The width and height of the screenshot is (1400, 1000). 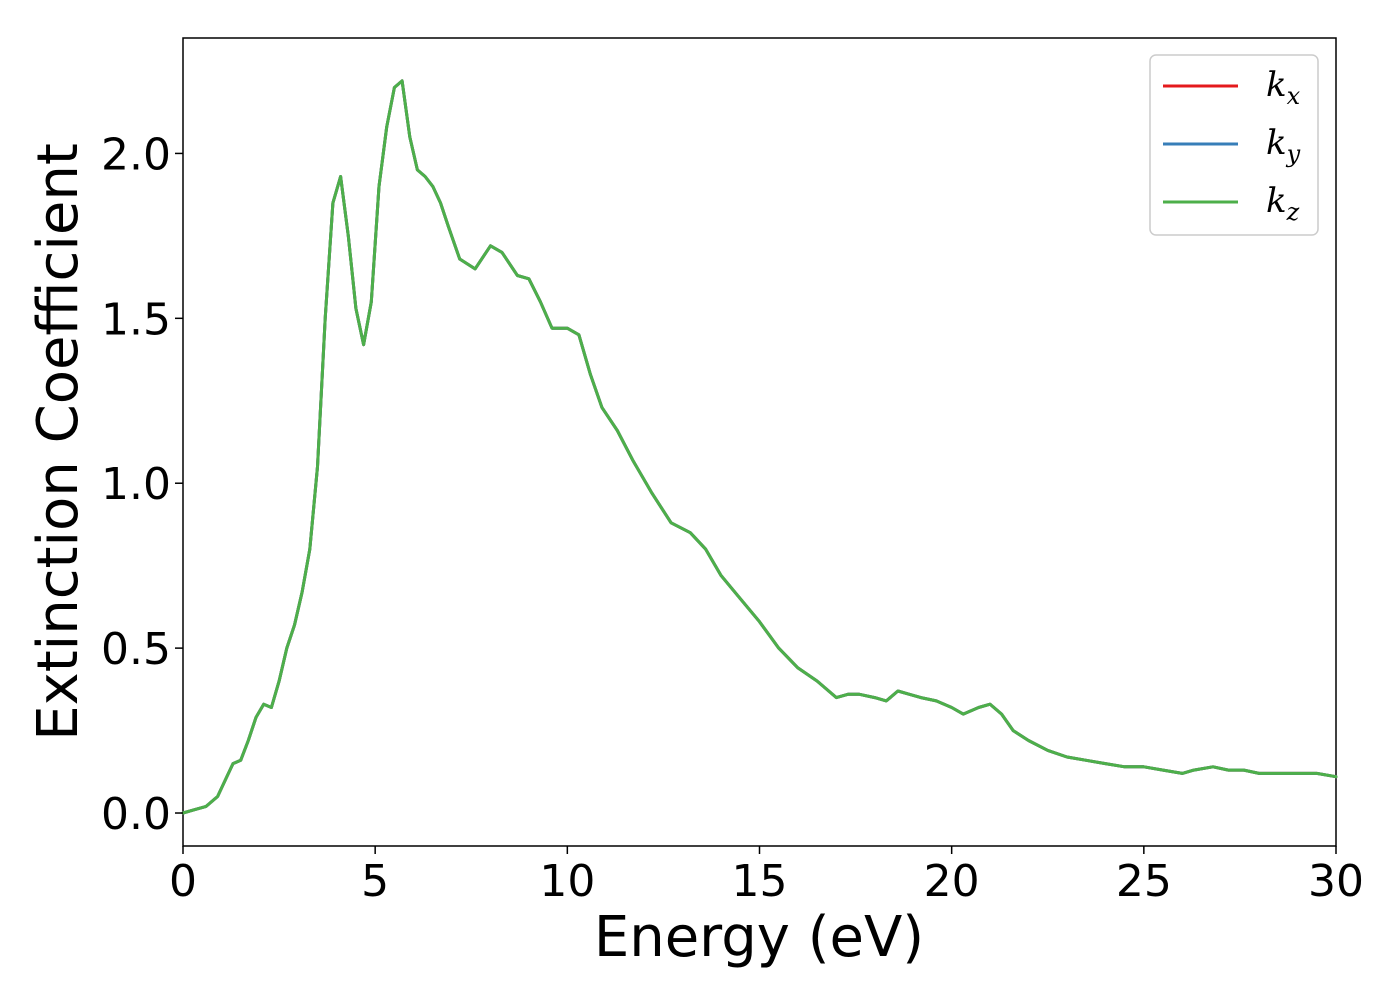 I want to click on y-tick-label: 2.0, so click(x=136, y=154).